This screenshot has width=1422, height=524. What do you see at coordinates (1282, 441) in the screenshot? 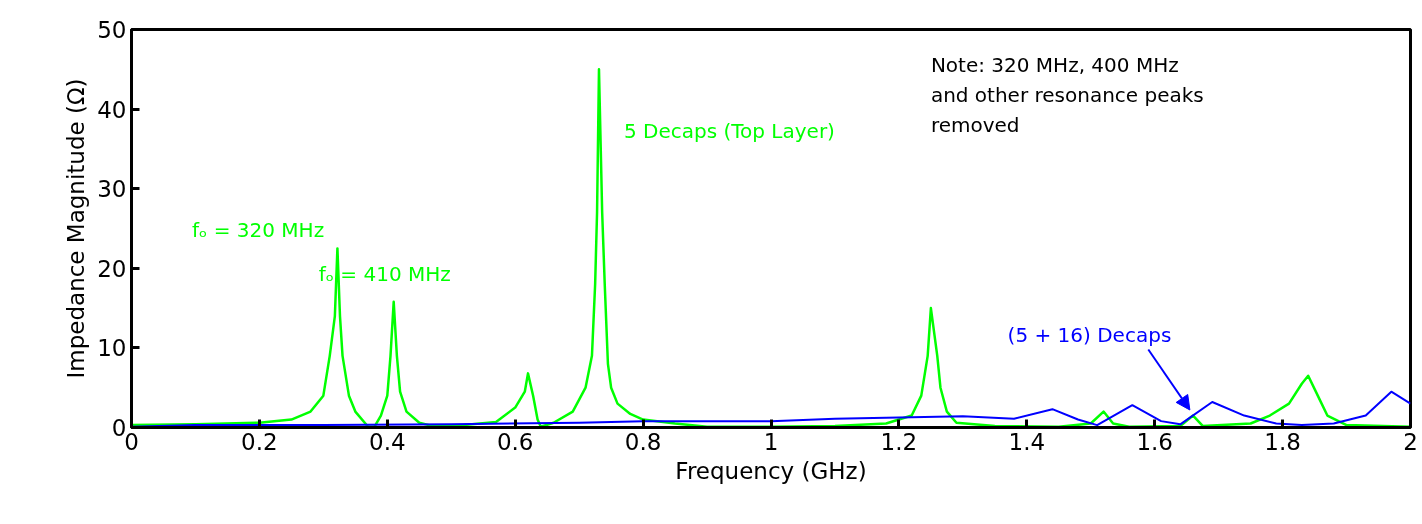
I see `x-tick-label: 1.8` at bounding box center [1282, 441].